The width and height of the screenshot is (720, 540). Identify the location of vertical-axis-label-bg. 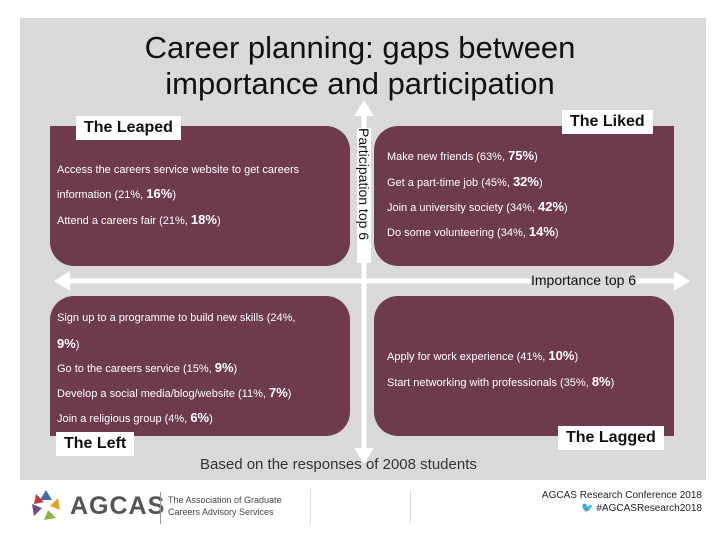
(364, 195).